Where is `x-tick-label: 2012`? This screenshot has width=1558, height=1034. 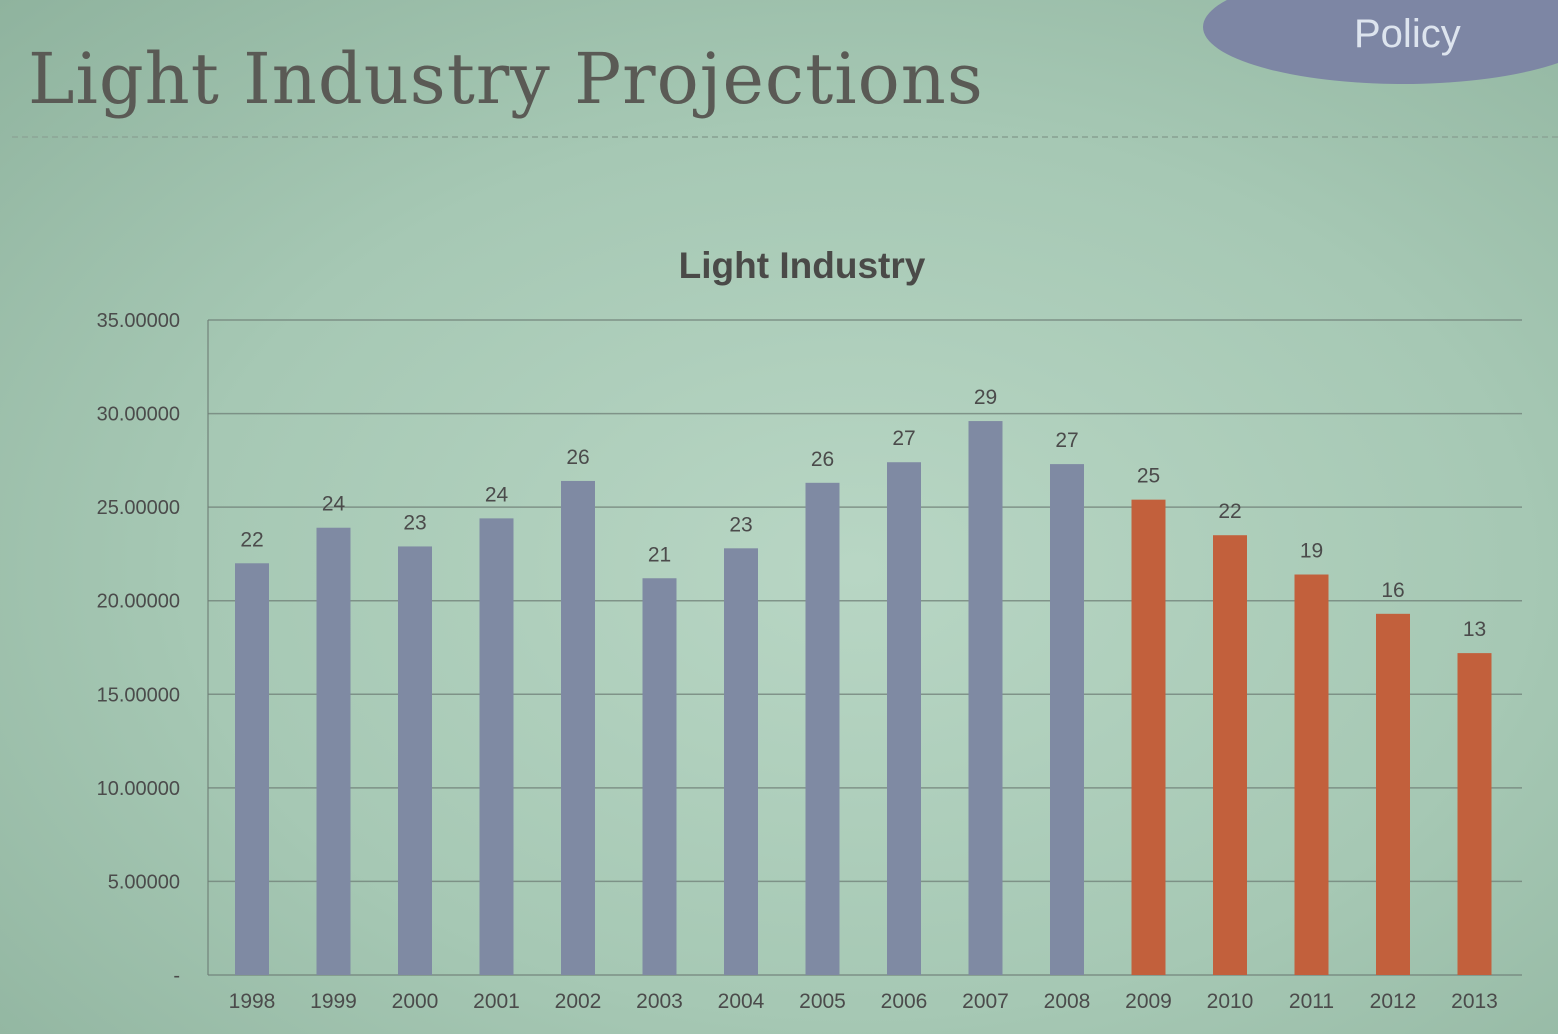 x-tick-label: 2012 is located at coordinates (1393, 1001).